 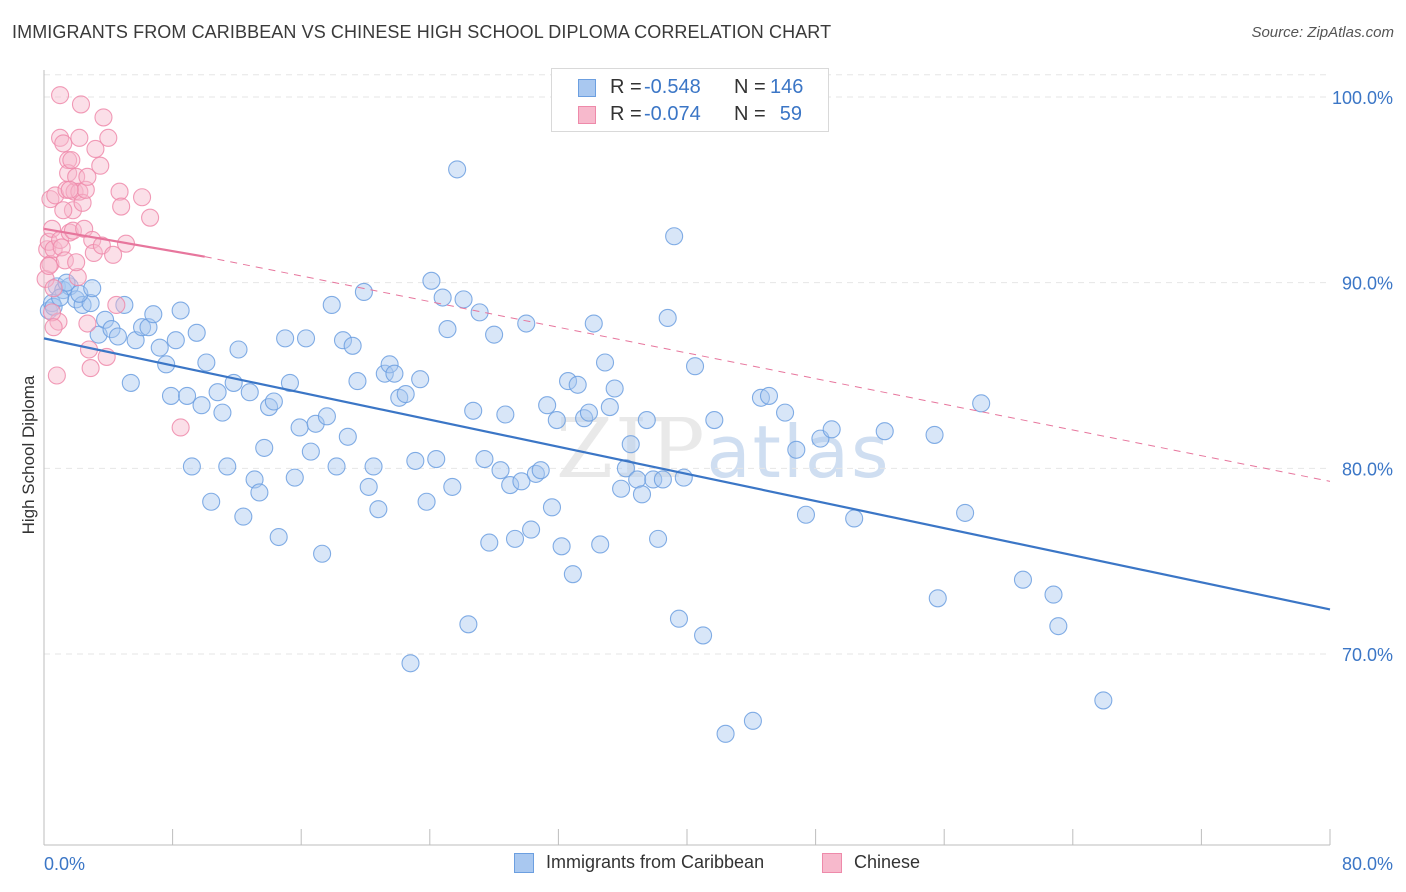 What do you see at coordinates (1367, 284) in the screenshot?
I see `y-tick-label: 90.0%` at bounding box center [1367, 284].